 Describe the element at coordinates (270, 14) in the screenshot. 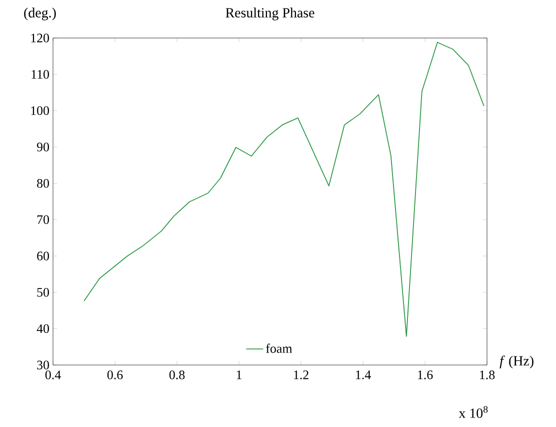

I see `chart-title: Resulting Phase` at that location.